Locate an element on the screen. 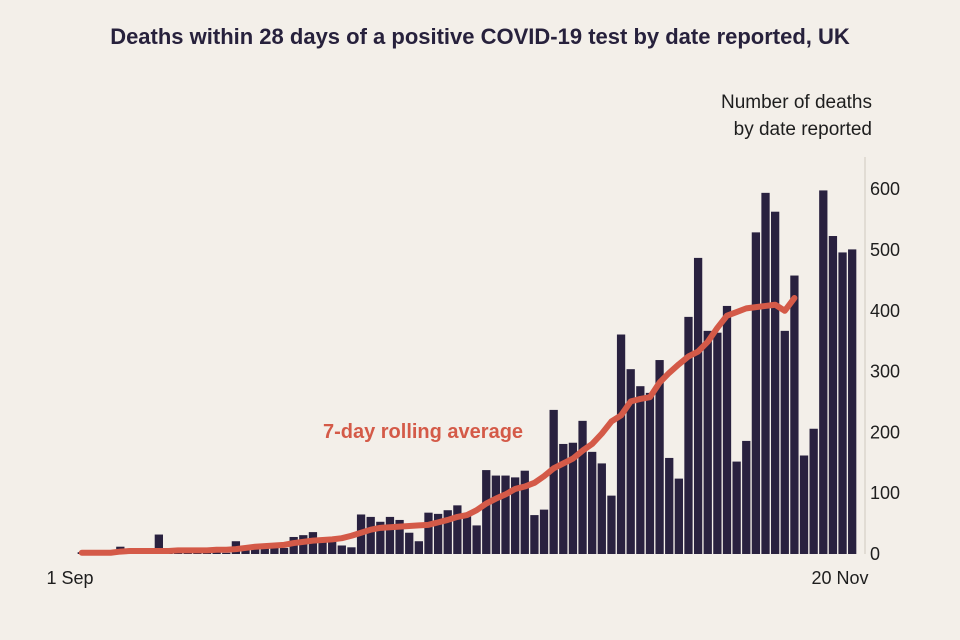 The image size is (960, 640). y-tick-label: 0 is located at coordinates (875, 554).